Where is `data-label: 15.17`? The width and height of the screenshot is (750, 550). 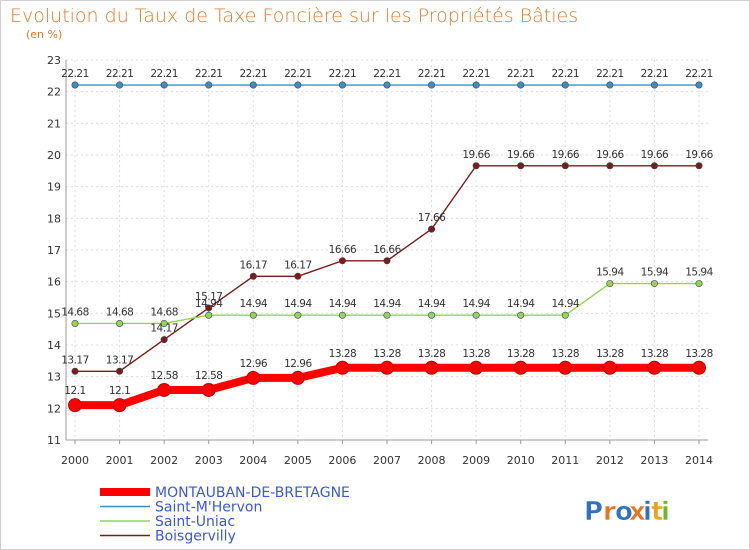 data-label: 15.17 is located at coordinates (209, 297).